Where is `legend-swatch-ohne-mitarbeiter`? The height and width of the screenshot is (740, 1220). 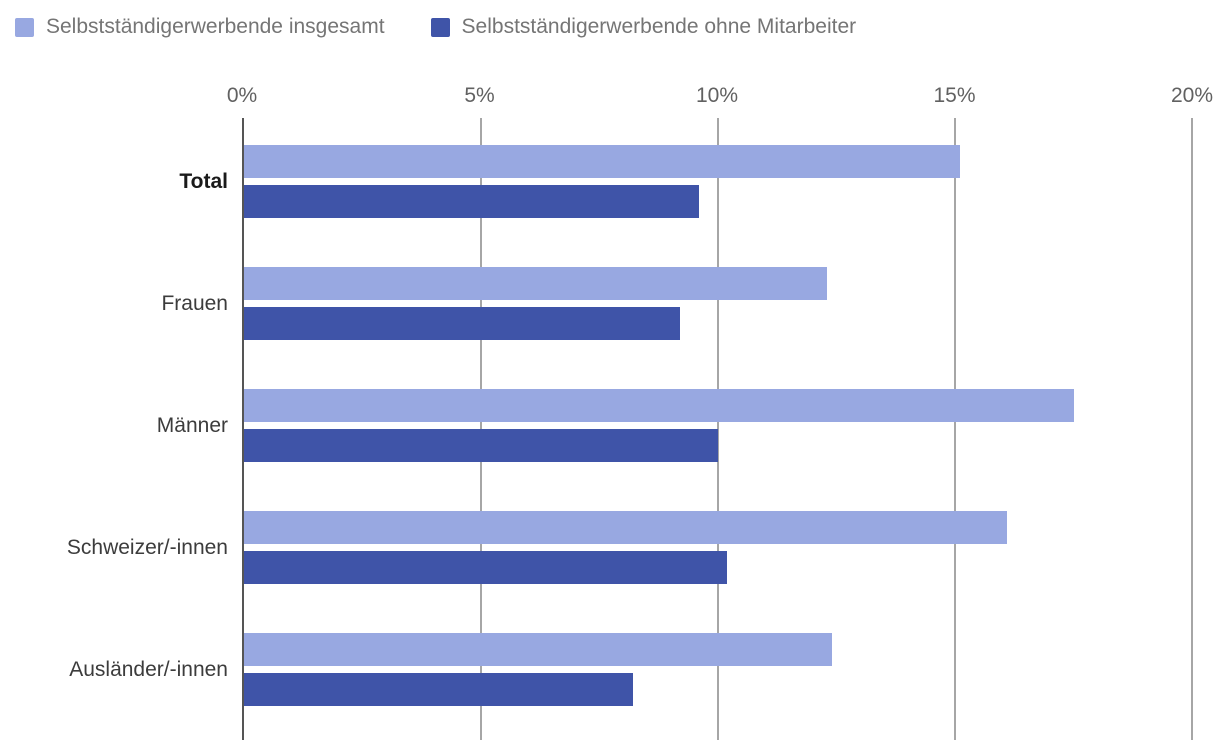 legend-swatch-ohne-mitarbeiter is located at coordinates (440, 27).